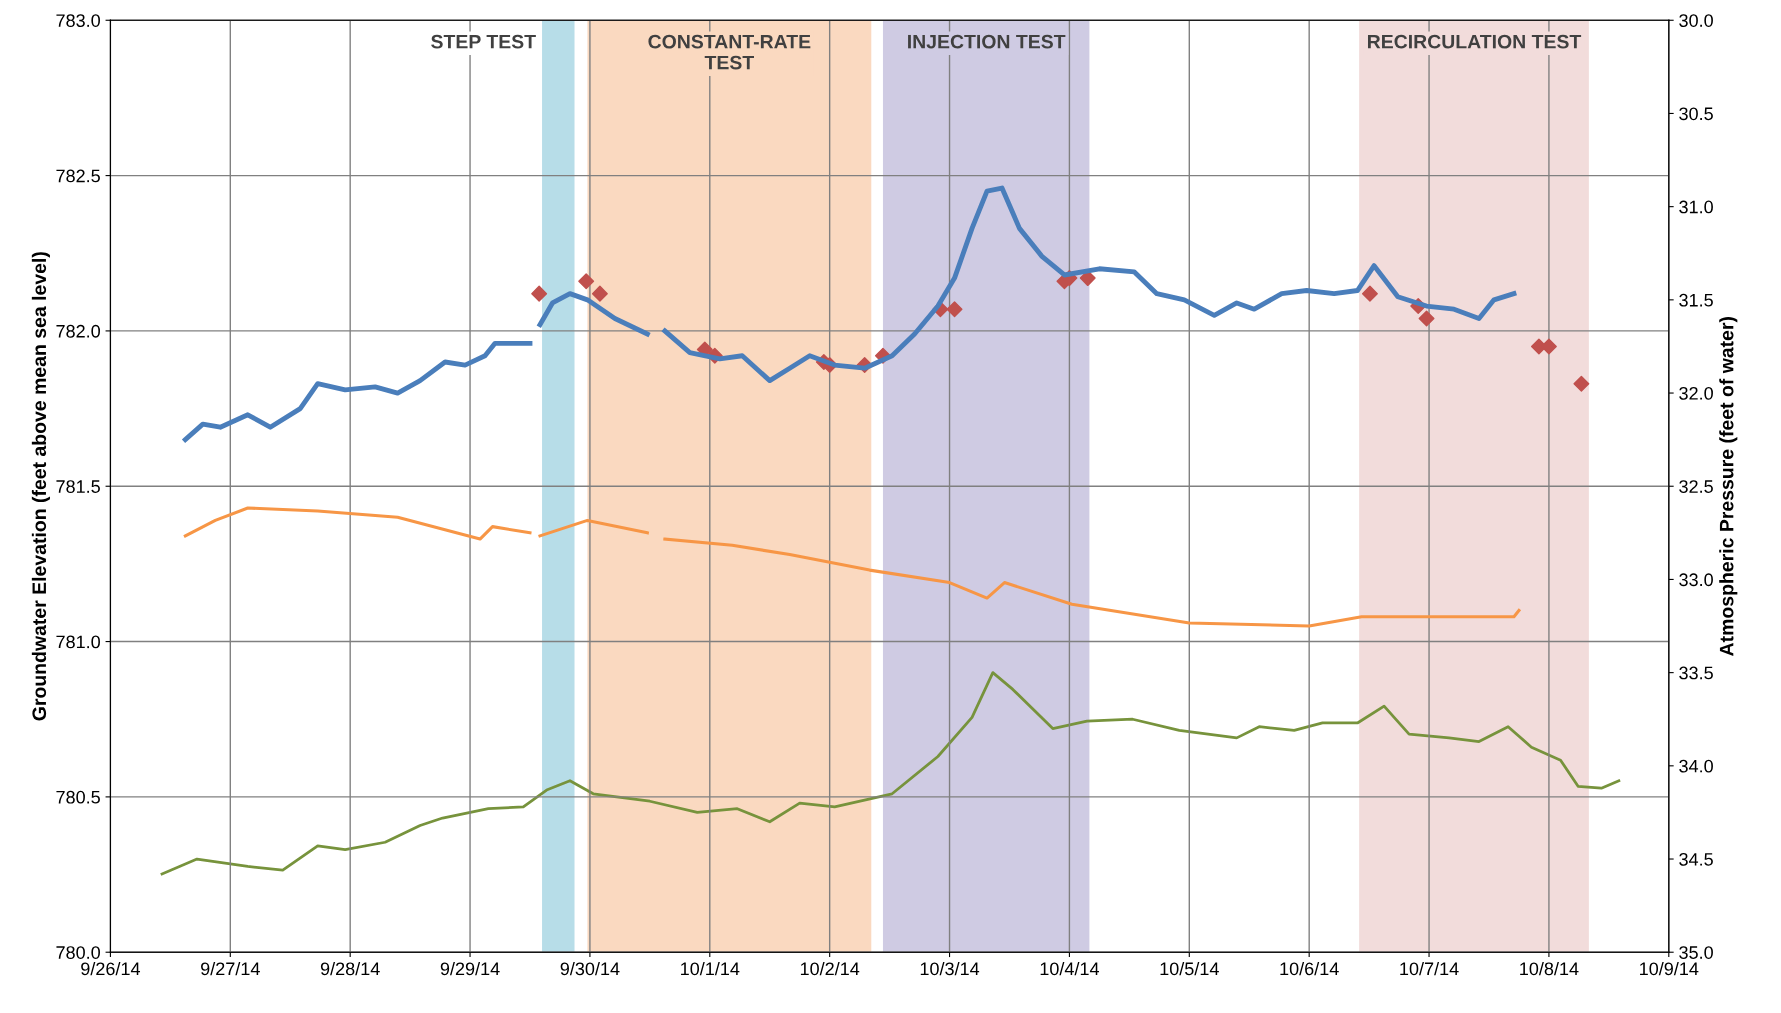 This screenshot has height=1013, width=1781. I want to click on y-axis-title: Groundwater Elevation (feet above mean sea level), so click(40, 486).